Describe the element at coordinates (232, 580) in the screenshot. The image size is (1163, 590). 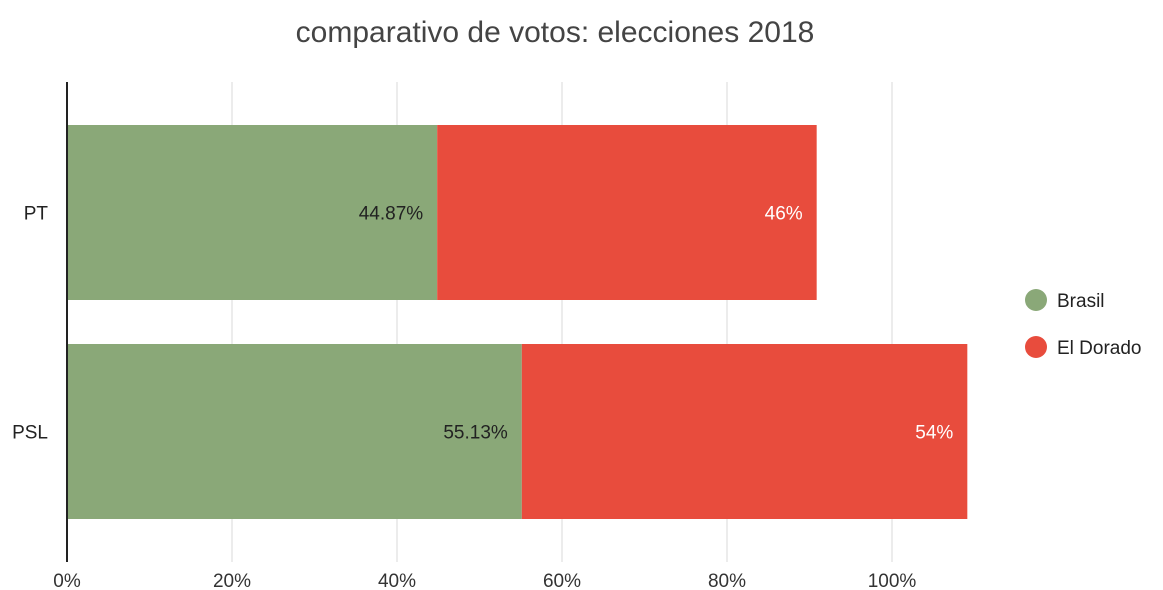
I see `x-tick-label: 20%` at that location.